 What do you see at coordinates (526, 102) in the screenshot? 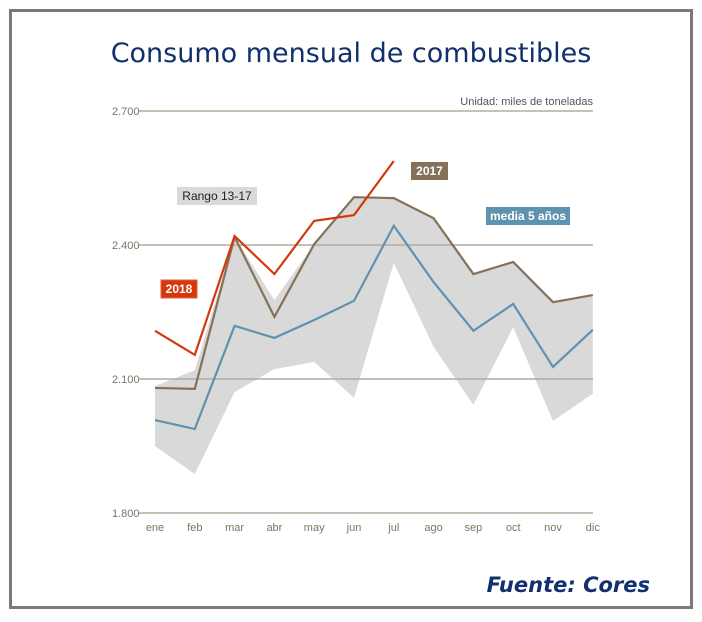
I see `unit-note: Unidad: miles de toneladas` at bounding box center [526, 102].